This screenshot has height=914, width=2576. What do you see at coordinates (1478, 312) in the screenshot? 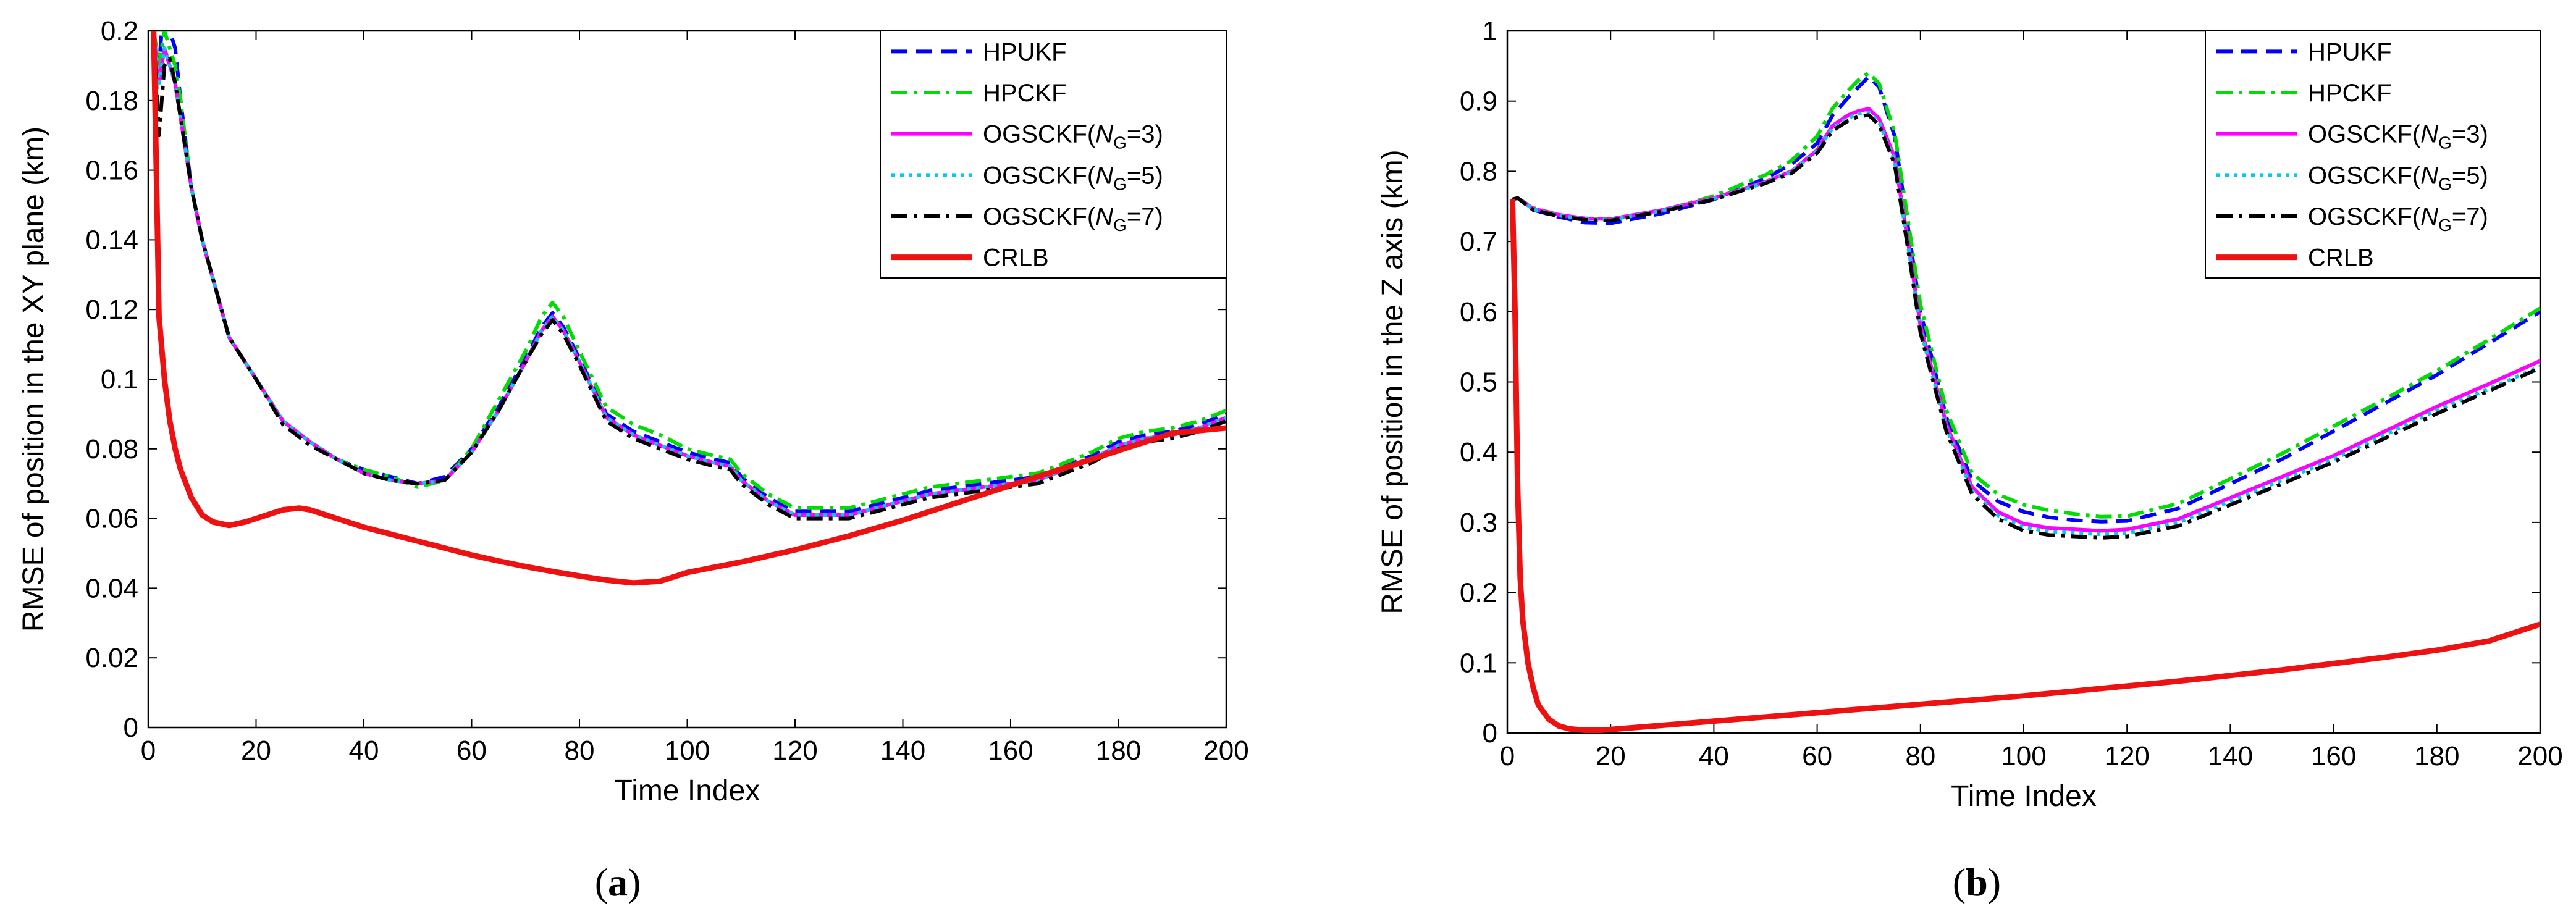
I see `y-tick-label: 0.6` at bounding box center [1478, 312].